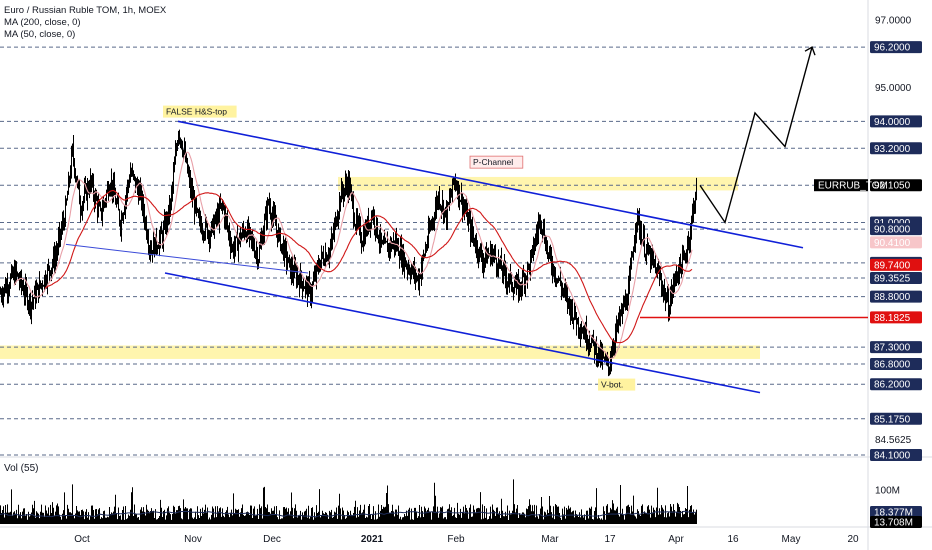 This screenshot has width=932, height=550. Describe the element at coordinates (892, 265) in the screenshot. I see `price-tag-label: 89.7400` at that location.